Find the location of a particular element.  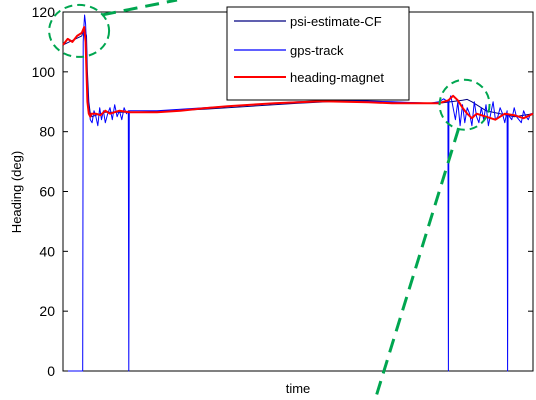

x-axis-label: time is located at coordinates (298, 388).